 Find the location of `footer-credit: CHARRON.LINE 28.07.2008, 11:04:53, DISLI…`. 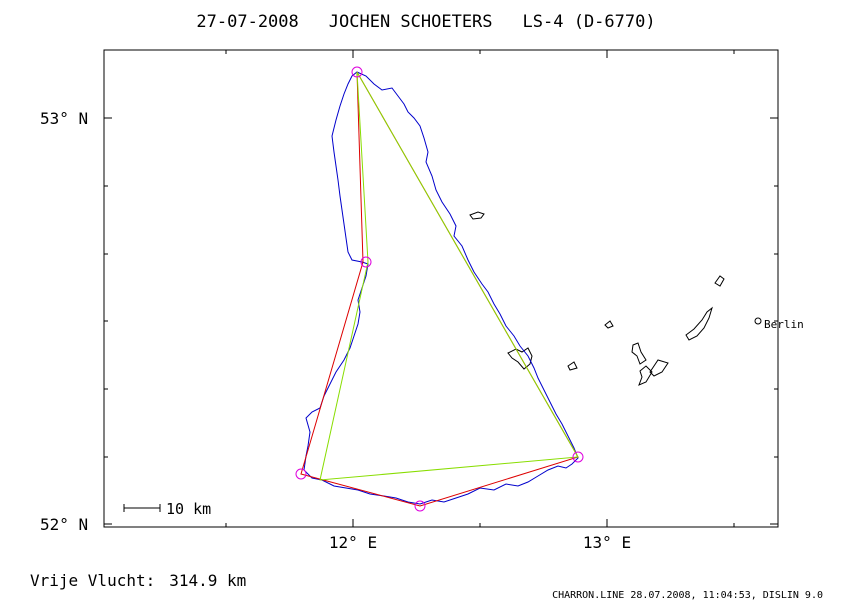

footer-credit: CHARRON.LINE 28.07.2008, 11:04:53, DISLI… is located at coordinates (687, 595).